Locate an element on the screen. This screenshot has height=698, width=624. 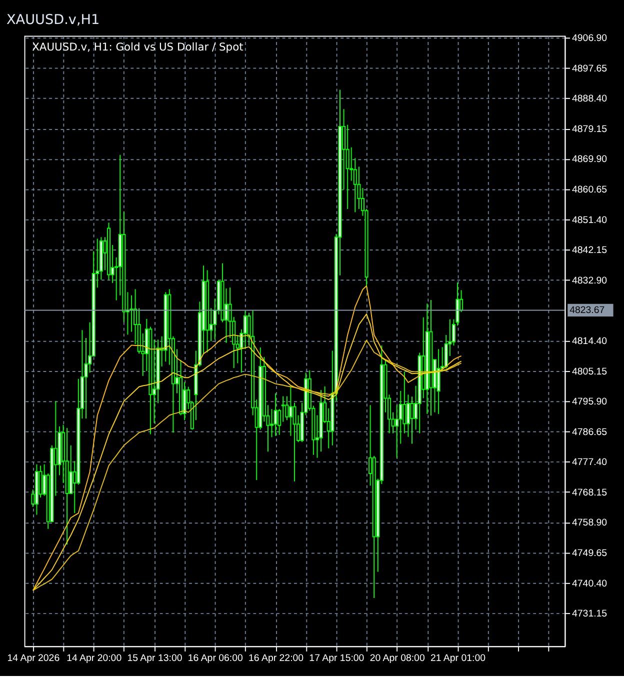
x-tick-label: 21 Apr 01:00 is located at coordinates (458, 658).